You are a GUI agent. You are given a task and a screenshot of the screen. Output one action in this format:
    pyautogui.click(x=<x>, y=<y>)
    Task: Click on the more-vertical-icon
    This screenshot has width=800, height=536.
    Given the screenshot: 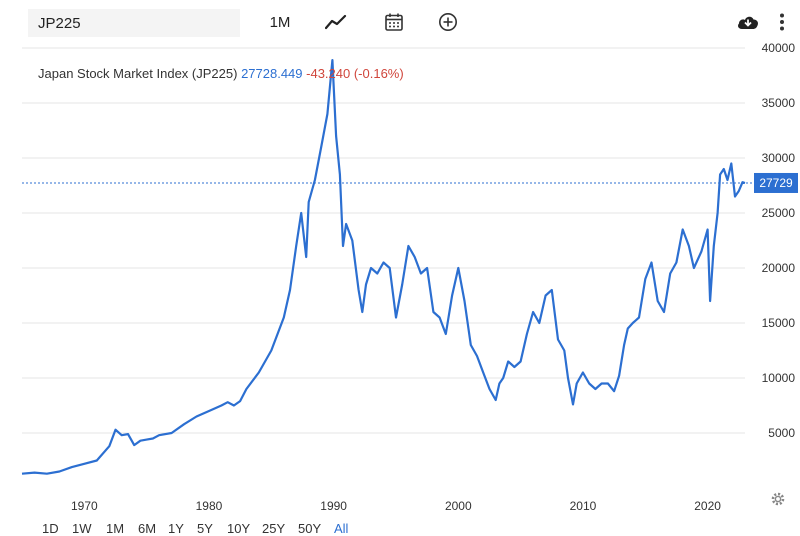 What is the action you would take?
    pyautogui.click(x=782, y=22)
    